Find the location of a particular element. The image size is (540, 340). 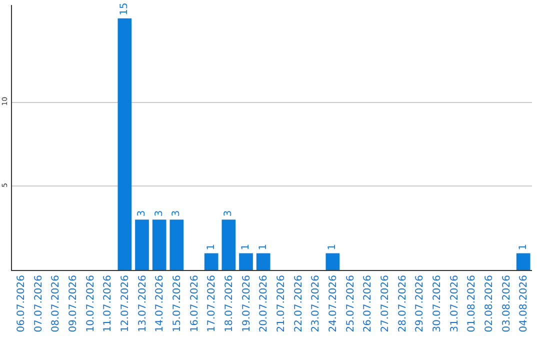

x-tick-label: 30.07.2026 is located at coordinates (437, 303).